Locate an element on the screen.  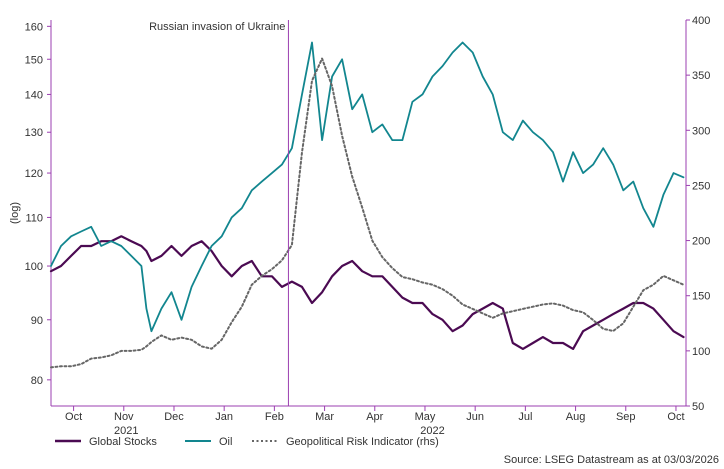
y-right-tick-label: 50 is located at coordinates (698, 407).